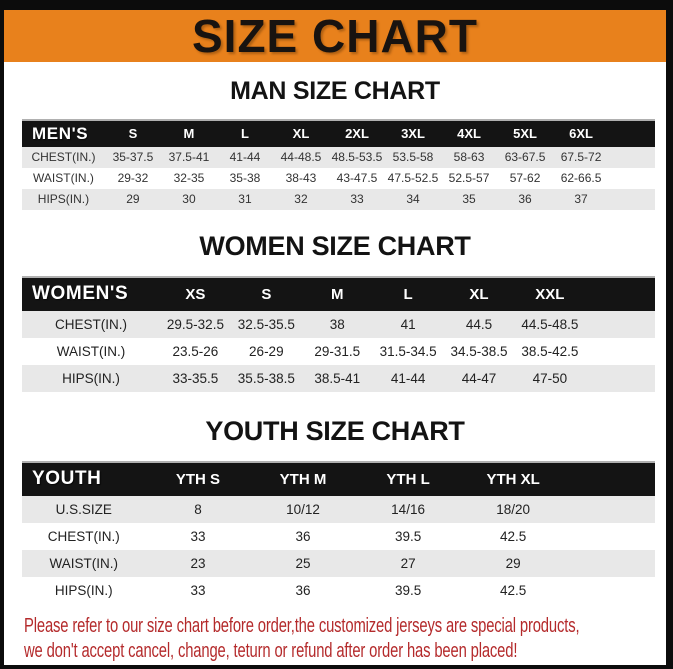 This screenshot has width=673, height=669. I want to click on size-column-header: YTH M, so click(303, 479).